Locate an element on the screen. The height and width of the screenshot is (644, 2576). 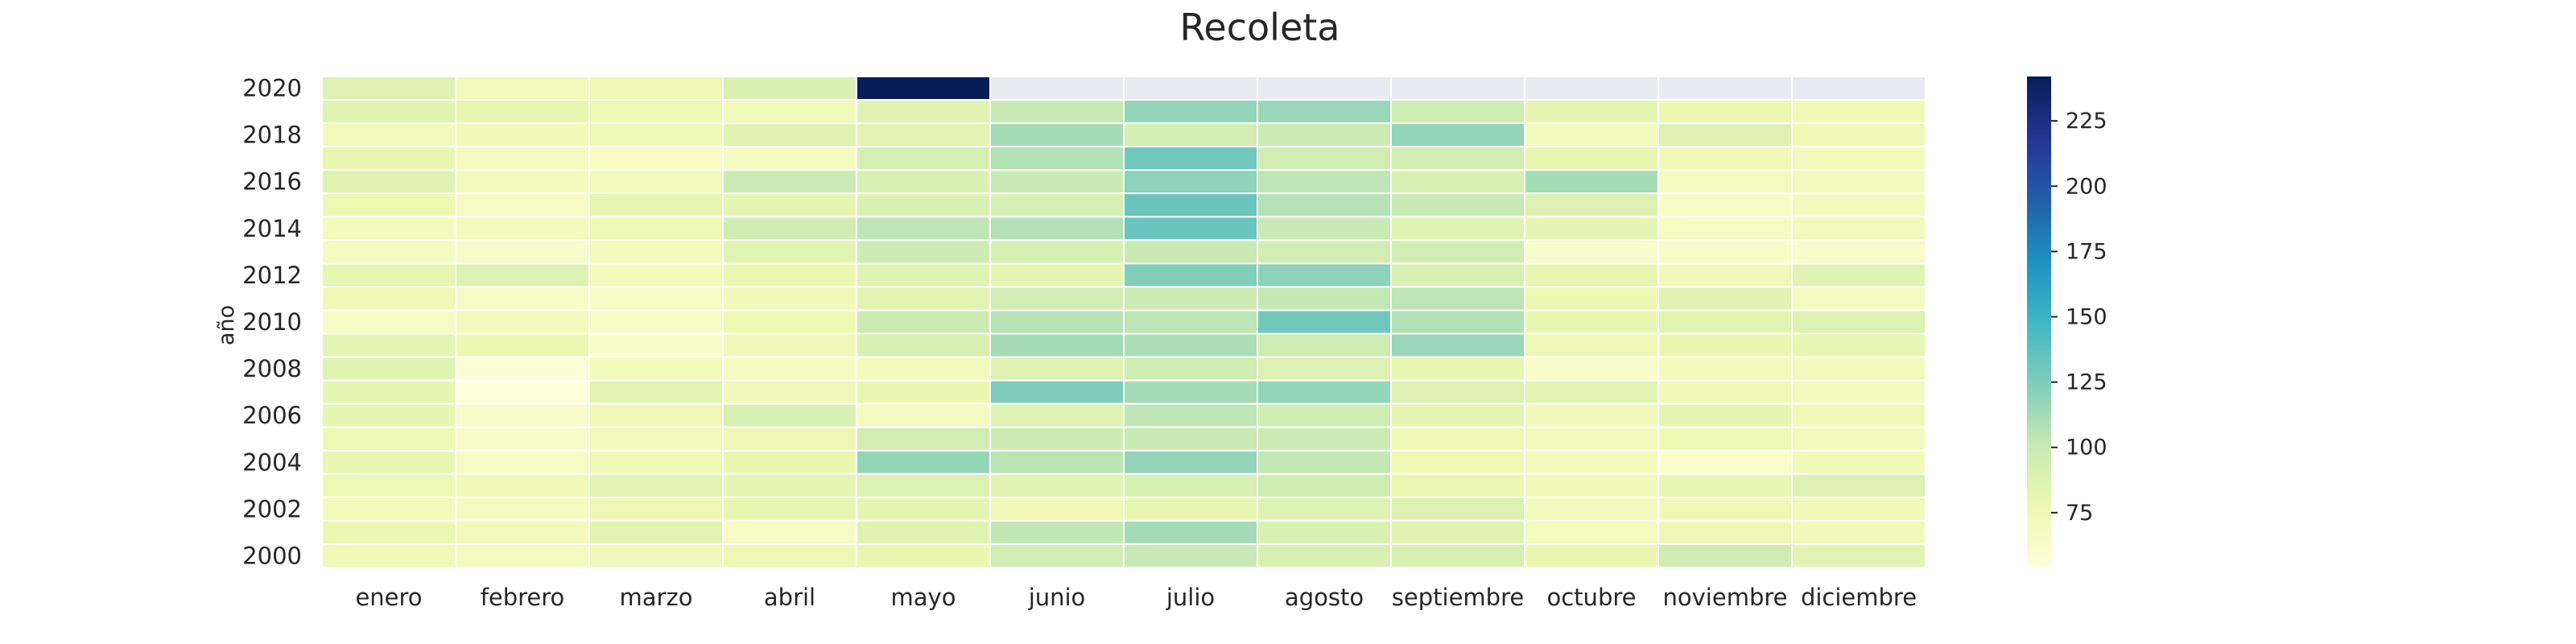
y-tick-label: 2010 is located at coordinates (272, 322).